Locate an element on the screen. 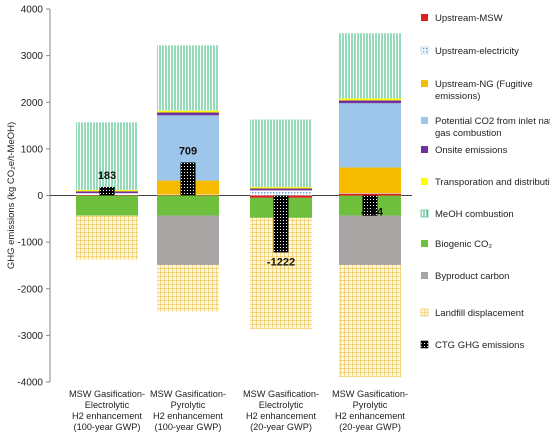  y-tick-label: -4000 is located at coordinates (30, 383).